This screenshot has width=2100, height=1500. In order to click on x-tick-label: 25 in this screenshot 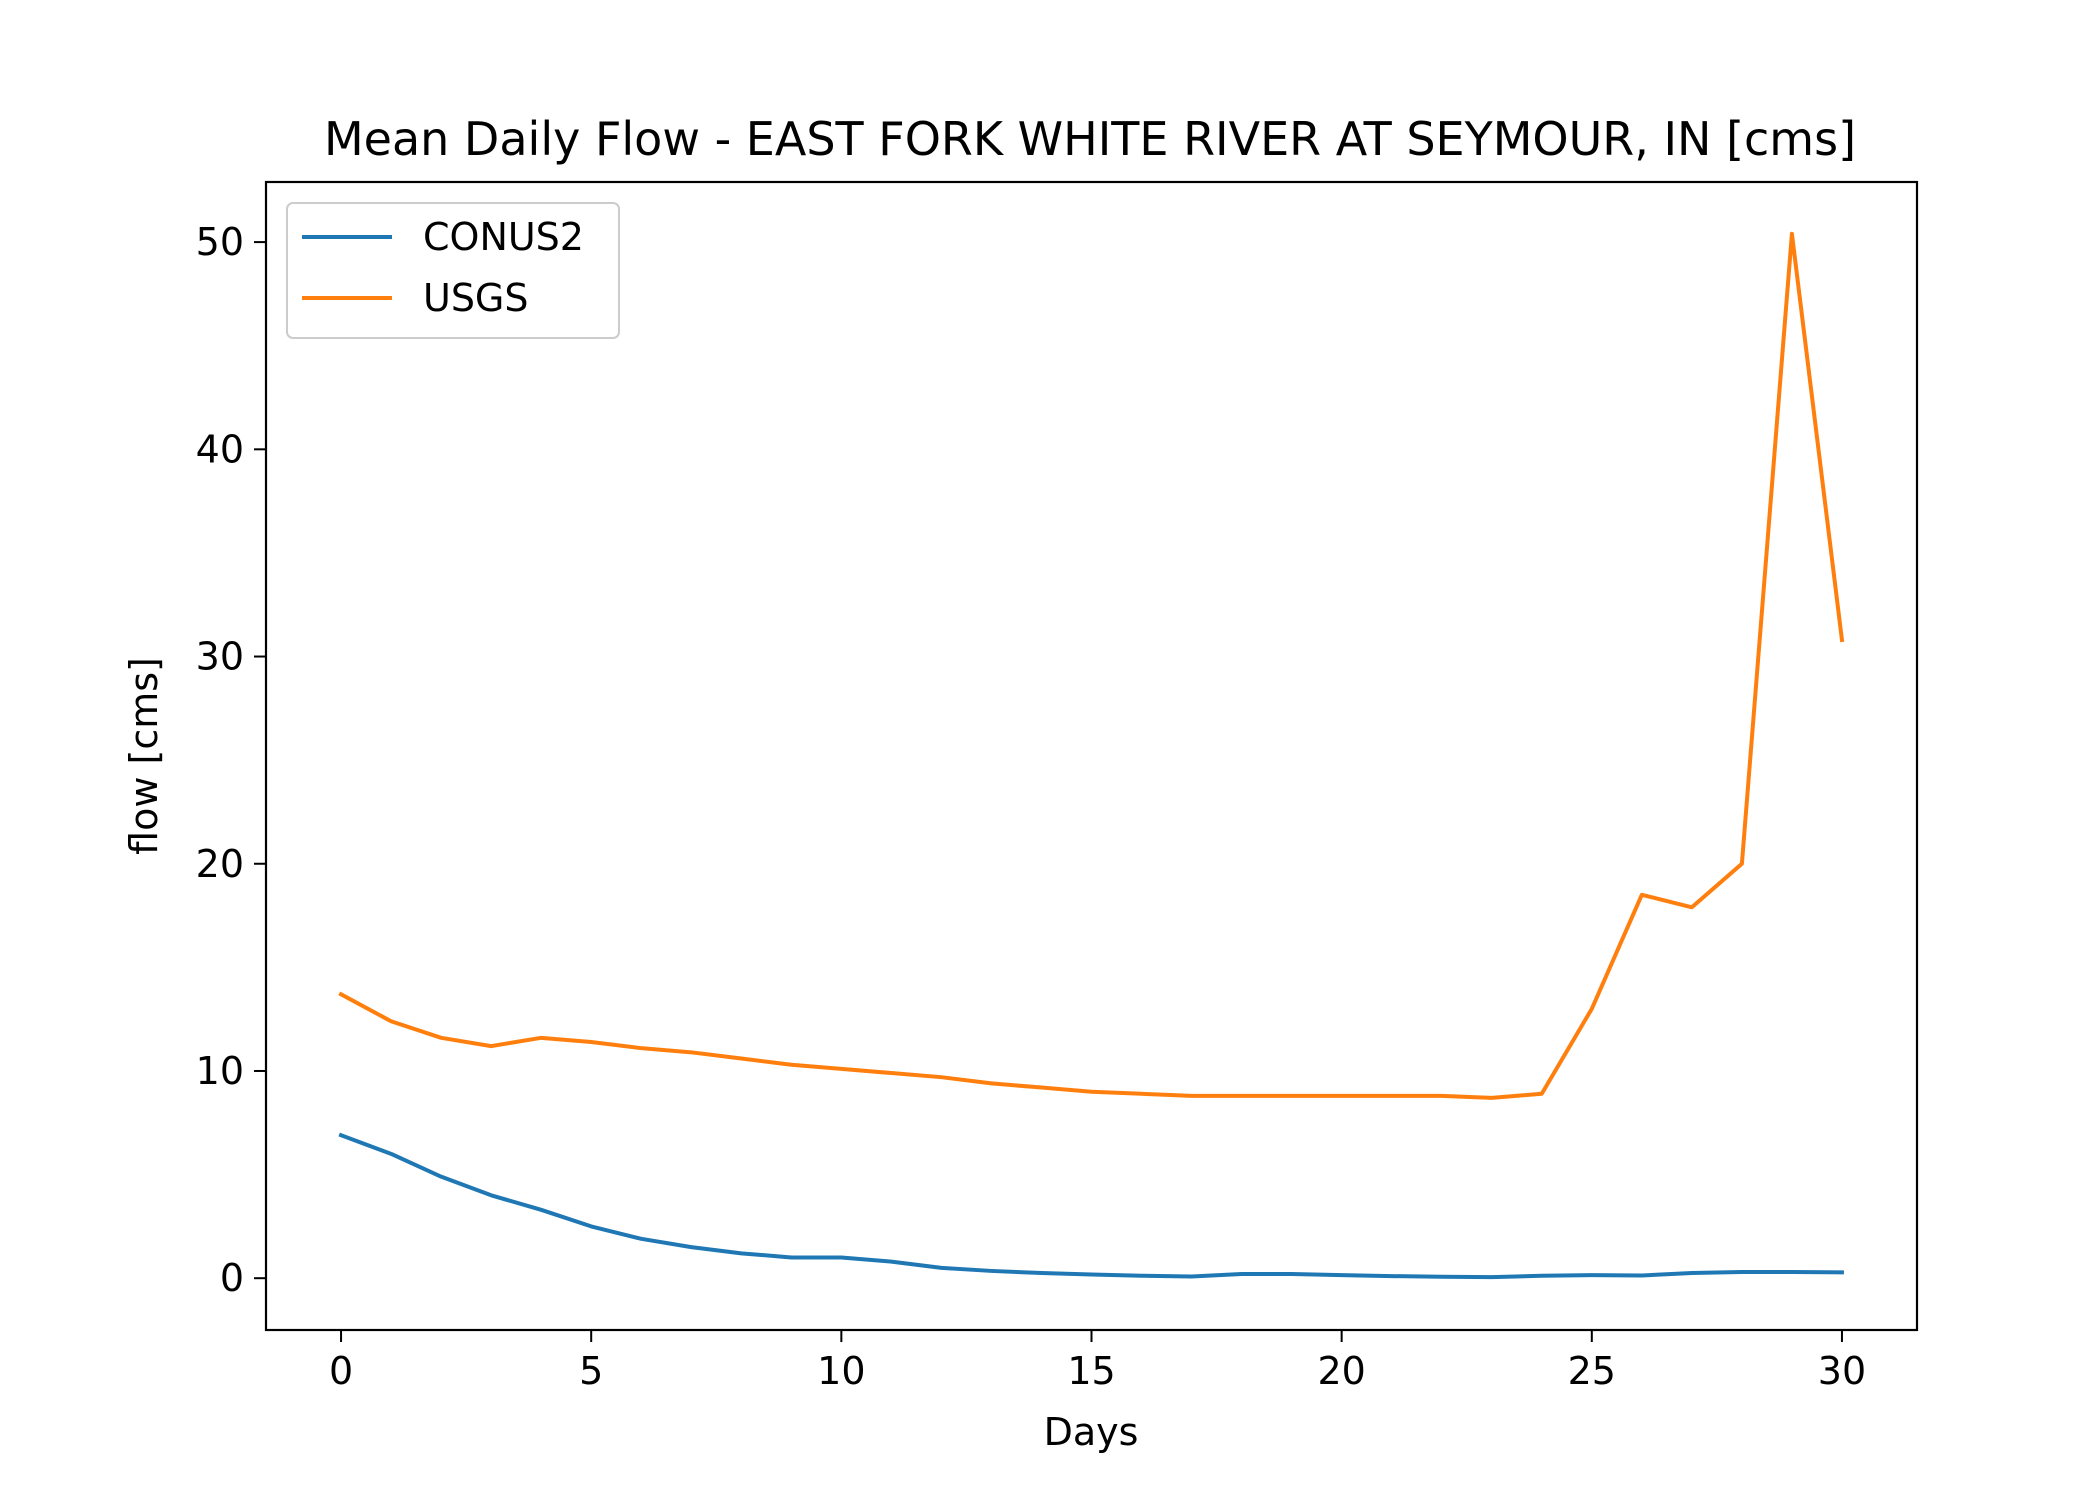, I will do `click(1592, 1371)`.